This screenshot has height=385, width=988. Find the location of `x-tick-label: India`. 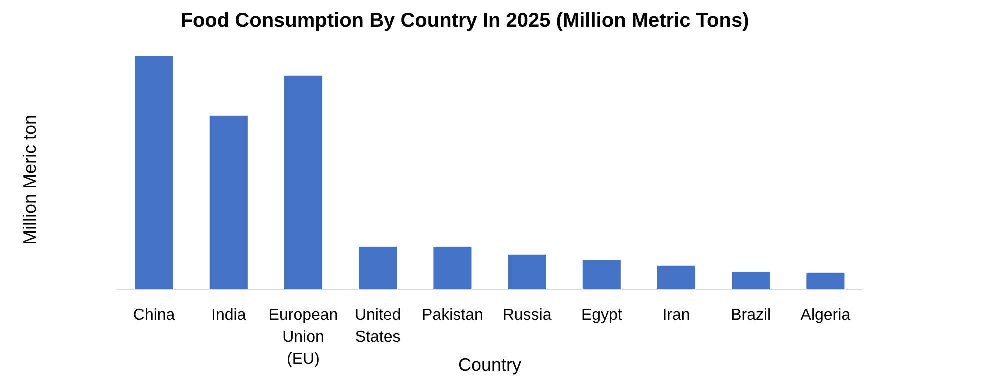

x-tick-label: India is located at coordinates (229, 315).